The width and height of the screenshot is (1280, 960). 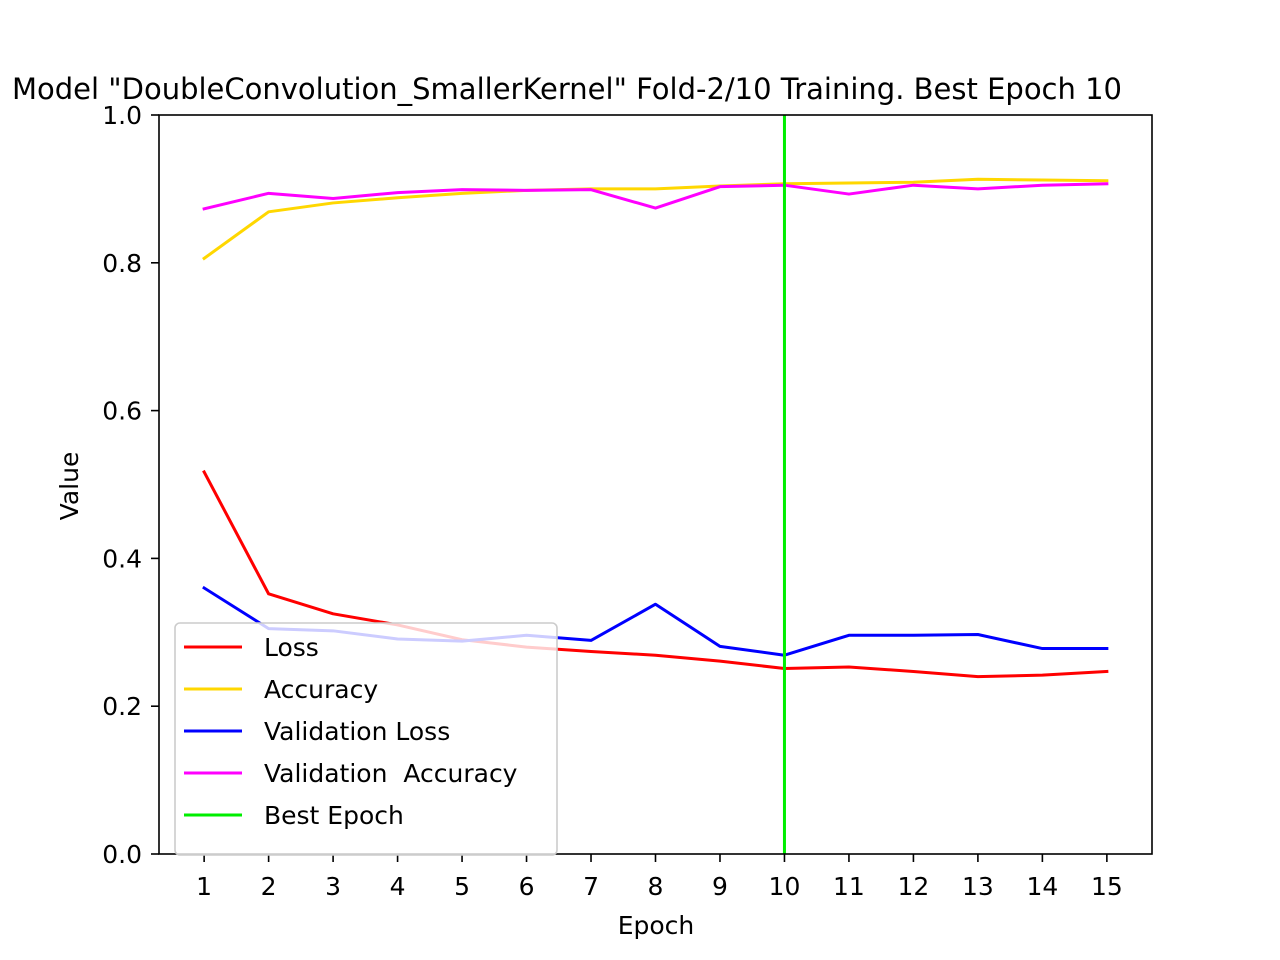 What do you see at coordinates (122, 854) in the screenshot?
I see `y-tick-label: 0.0` at bounding box center [122, 854].